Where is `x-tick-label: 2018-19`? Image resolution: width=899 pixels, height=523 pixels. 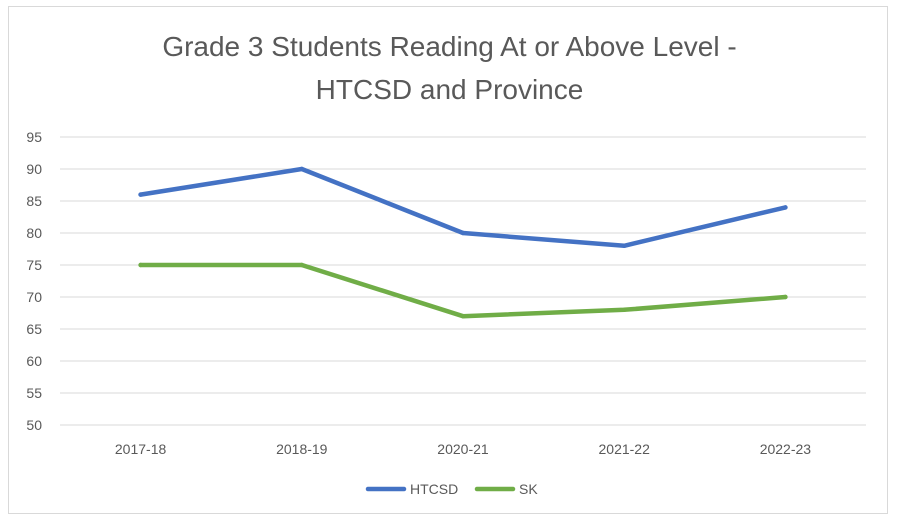 x-tick-label: 2018-19 is located at coordinates (302, 449).